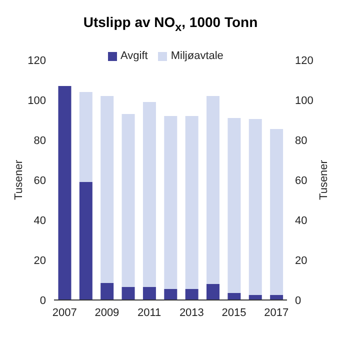 The height and width of the screenshot is (341, 341). I want to click on y2-tick-label: 0, so click(298, 300).